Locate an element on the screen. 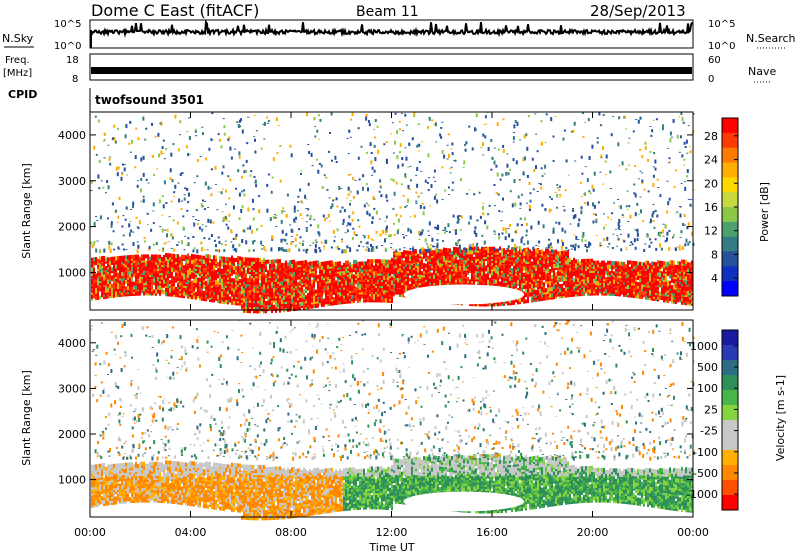 This screenshot has height=554, width=800. power-colorbar: 28 24 20 16 12 8 4 is located at coordinates (721, 207).